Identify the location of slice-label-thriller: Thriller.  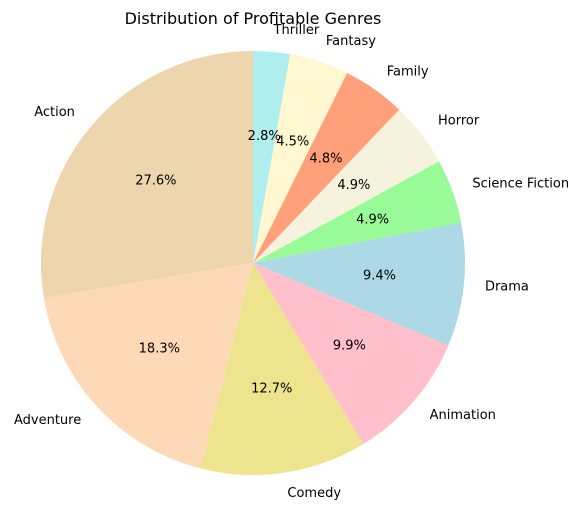
(296, 30).